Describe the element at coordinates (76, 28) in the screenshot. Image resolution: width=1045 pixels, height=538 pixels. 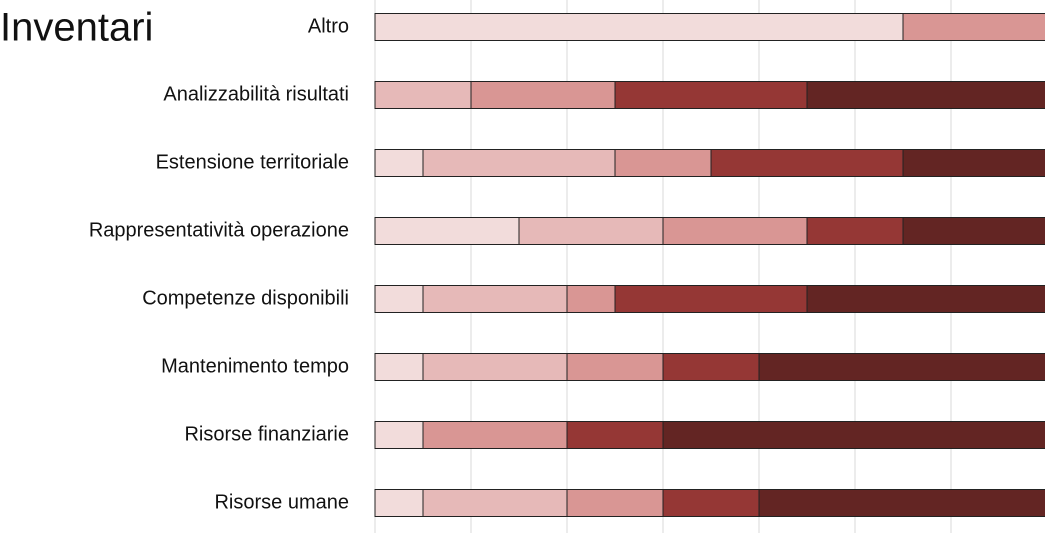
I see `chart-title: Inventari` at that location.